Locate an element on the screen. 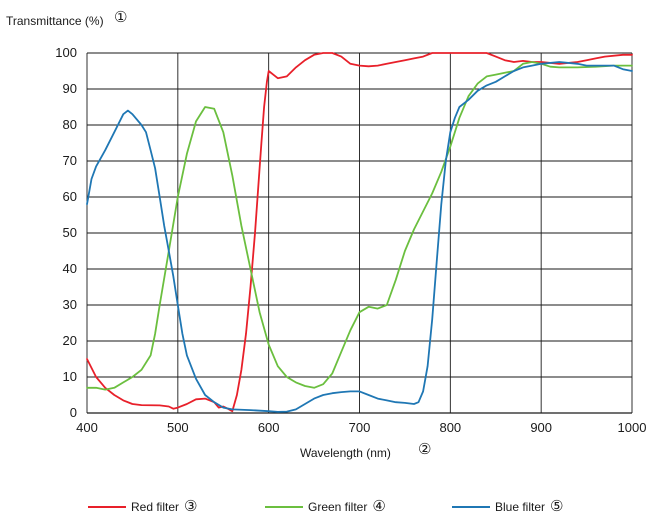  y-tick-label: 60 is located at coordinates (70, 196).